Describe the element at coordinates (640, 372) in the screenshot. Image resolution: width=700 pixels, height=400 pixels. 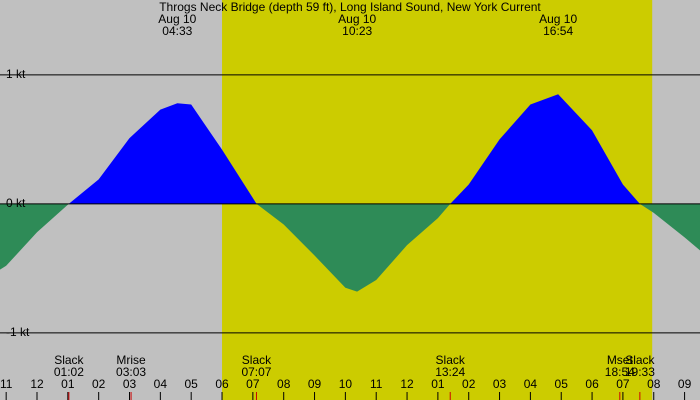
I see `event-time: 19:33` at that location.